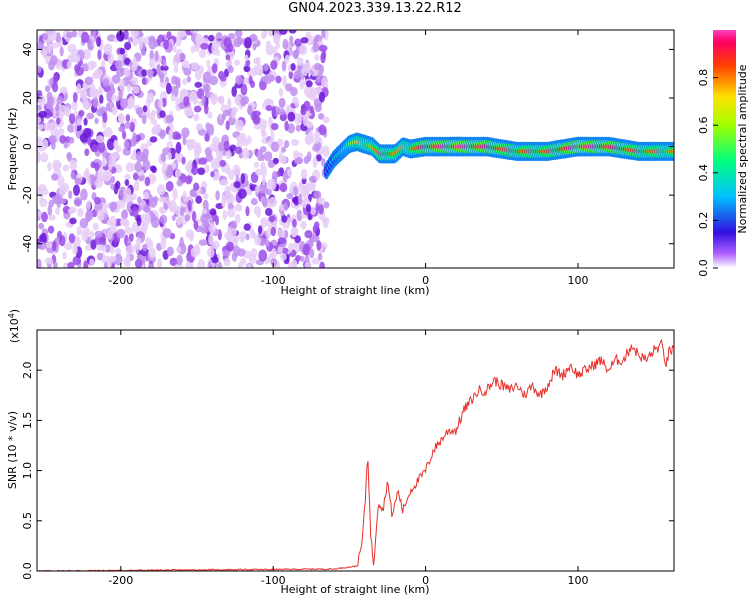 The width and height of the screenshot is (750, 604). What do you see at coordinates (273, 580) in the screenshot?
I see `x-tick-label: -100` at bounding box center [273, 580].